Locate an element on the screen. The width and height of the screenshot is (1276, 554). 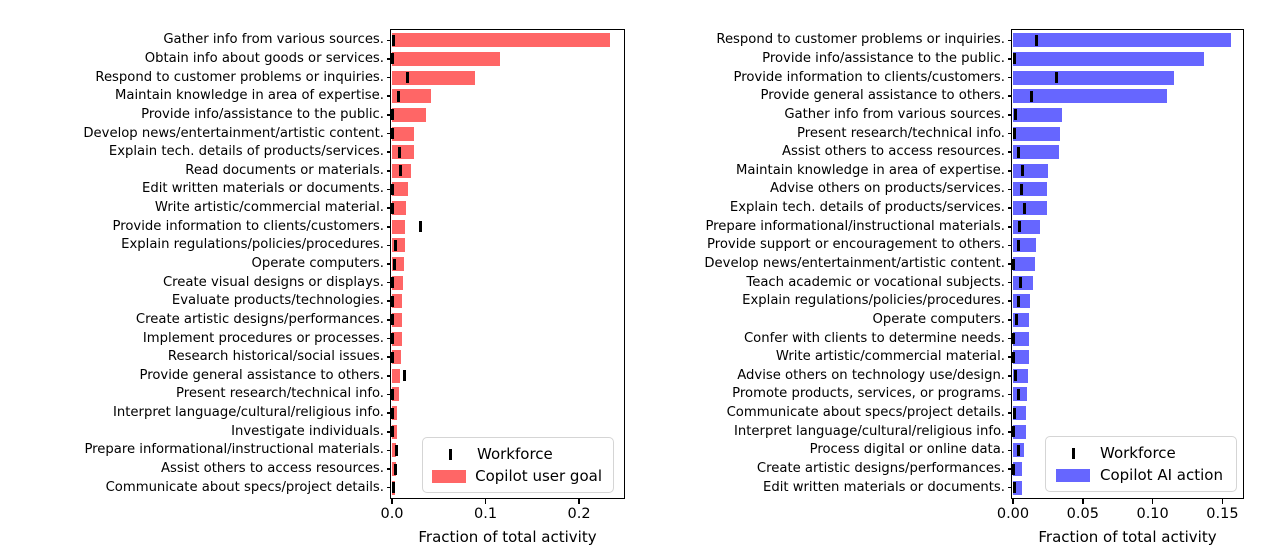
y-axis-label: Present research/technical info. is located at coordinates (280, 394).